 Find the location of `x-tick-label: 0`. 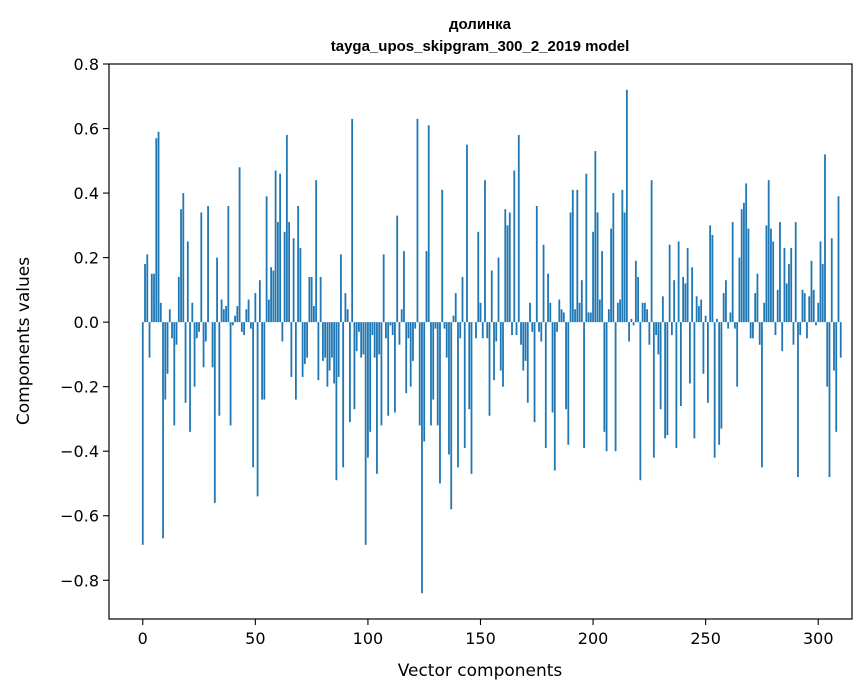

x-tick-label: 0 is located at coordinates (143, 638).